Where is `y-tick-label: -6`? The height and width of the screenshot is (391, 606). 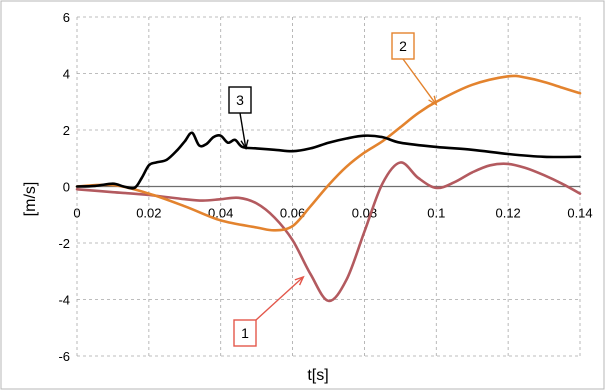
y-tick-label: -6 is located at coordinates (64, 356).